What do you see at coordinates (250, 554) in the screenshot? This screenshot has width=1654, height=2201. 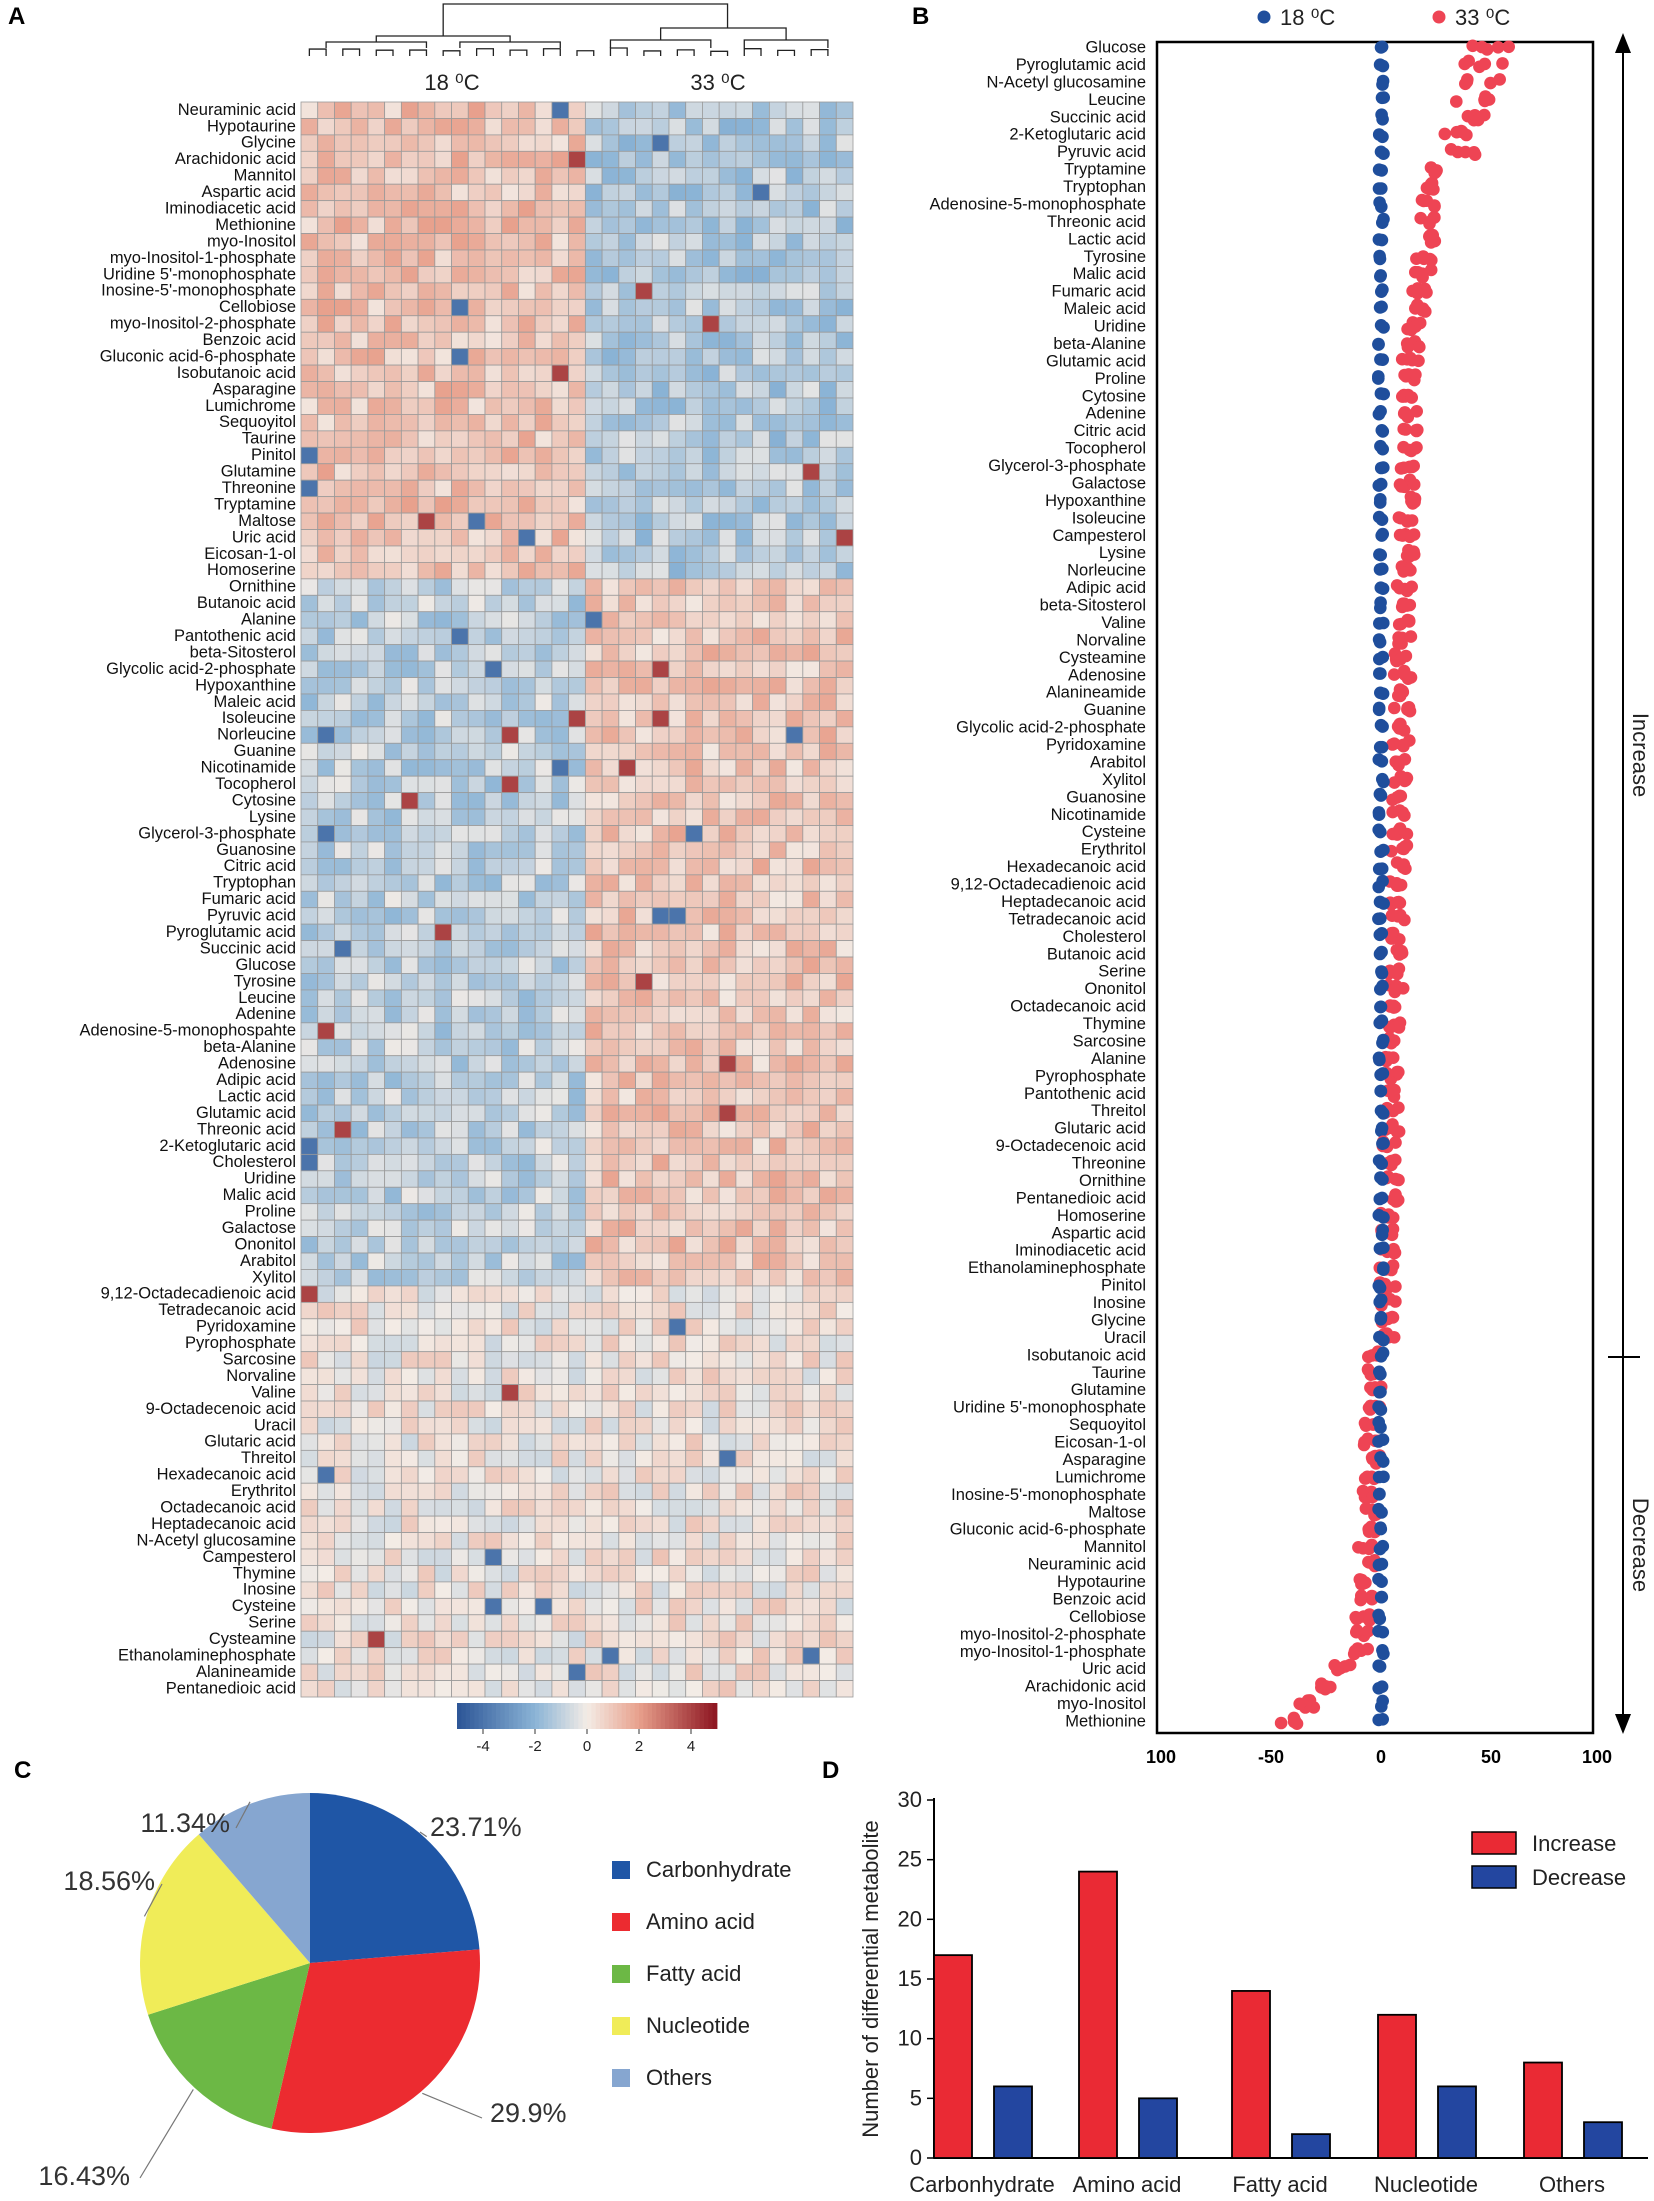 I see `heatmap-row-label: Eicosan-1-ol` at bounding box center [250, 554].